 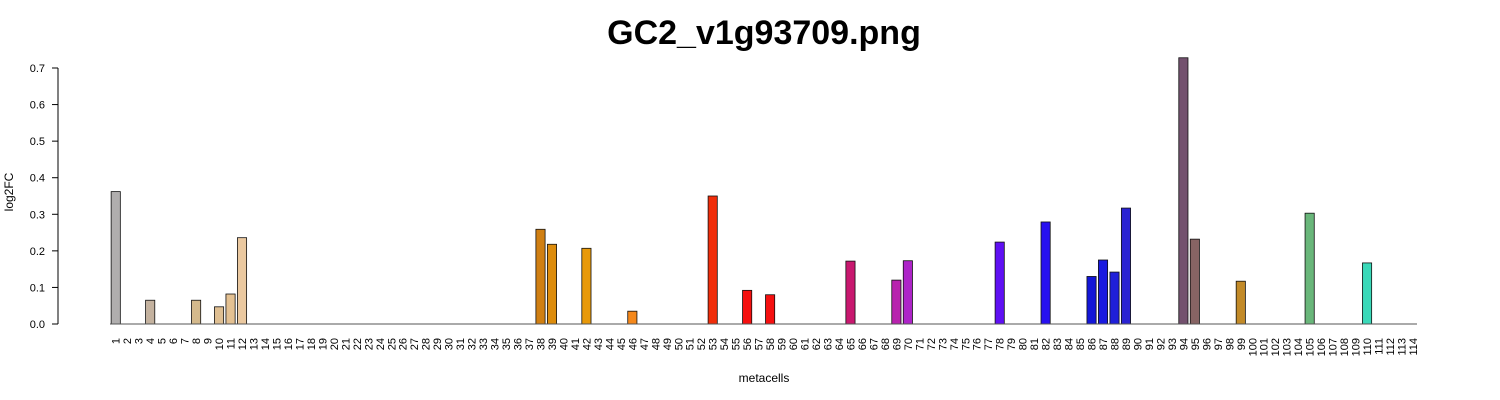 What do you see at coordinates (840, 344) in the screenshot?
I see `x-tick-label: 64` at bounding box center [840, 344].